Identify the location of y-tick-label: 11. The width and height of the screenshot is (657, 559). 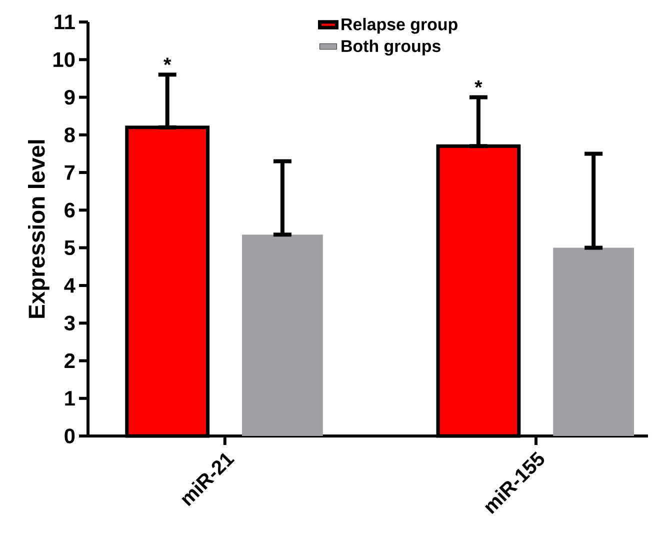
(64, 22).